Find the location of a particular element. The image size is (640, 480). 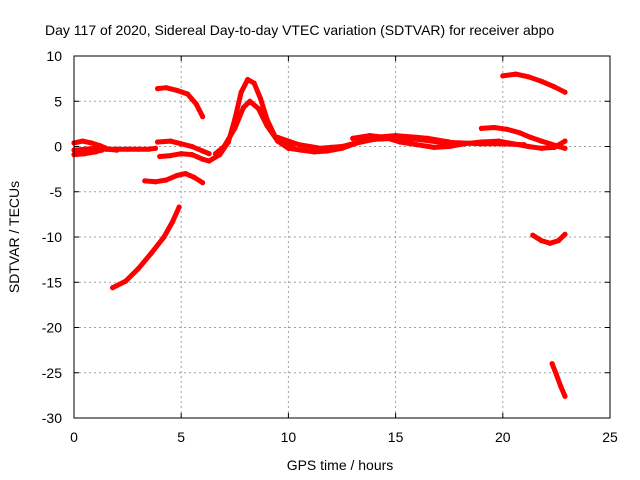

satellite-track-13-line is located at coordinates (534, 83).